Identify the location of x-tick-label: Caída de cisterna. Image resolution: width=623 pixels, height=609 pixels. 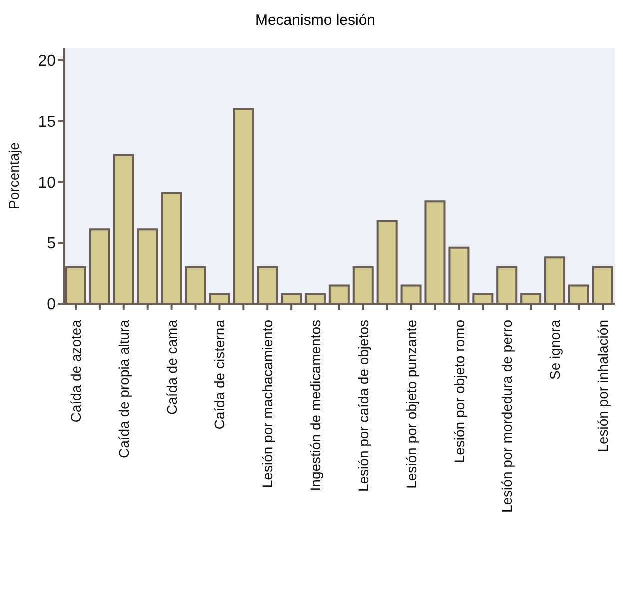
(220, 375).